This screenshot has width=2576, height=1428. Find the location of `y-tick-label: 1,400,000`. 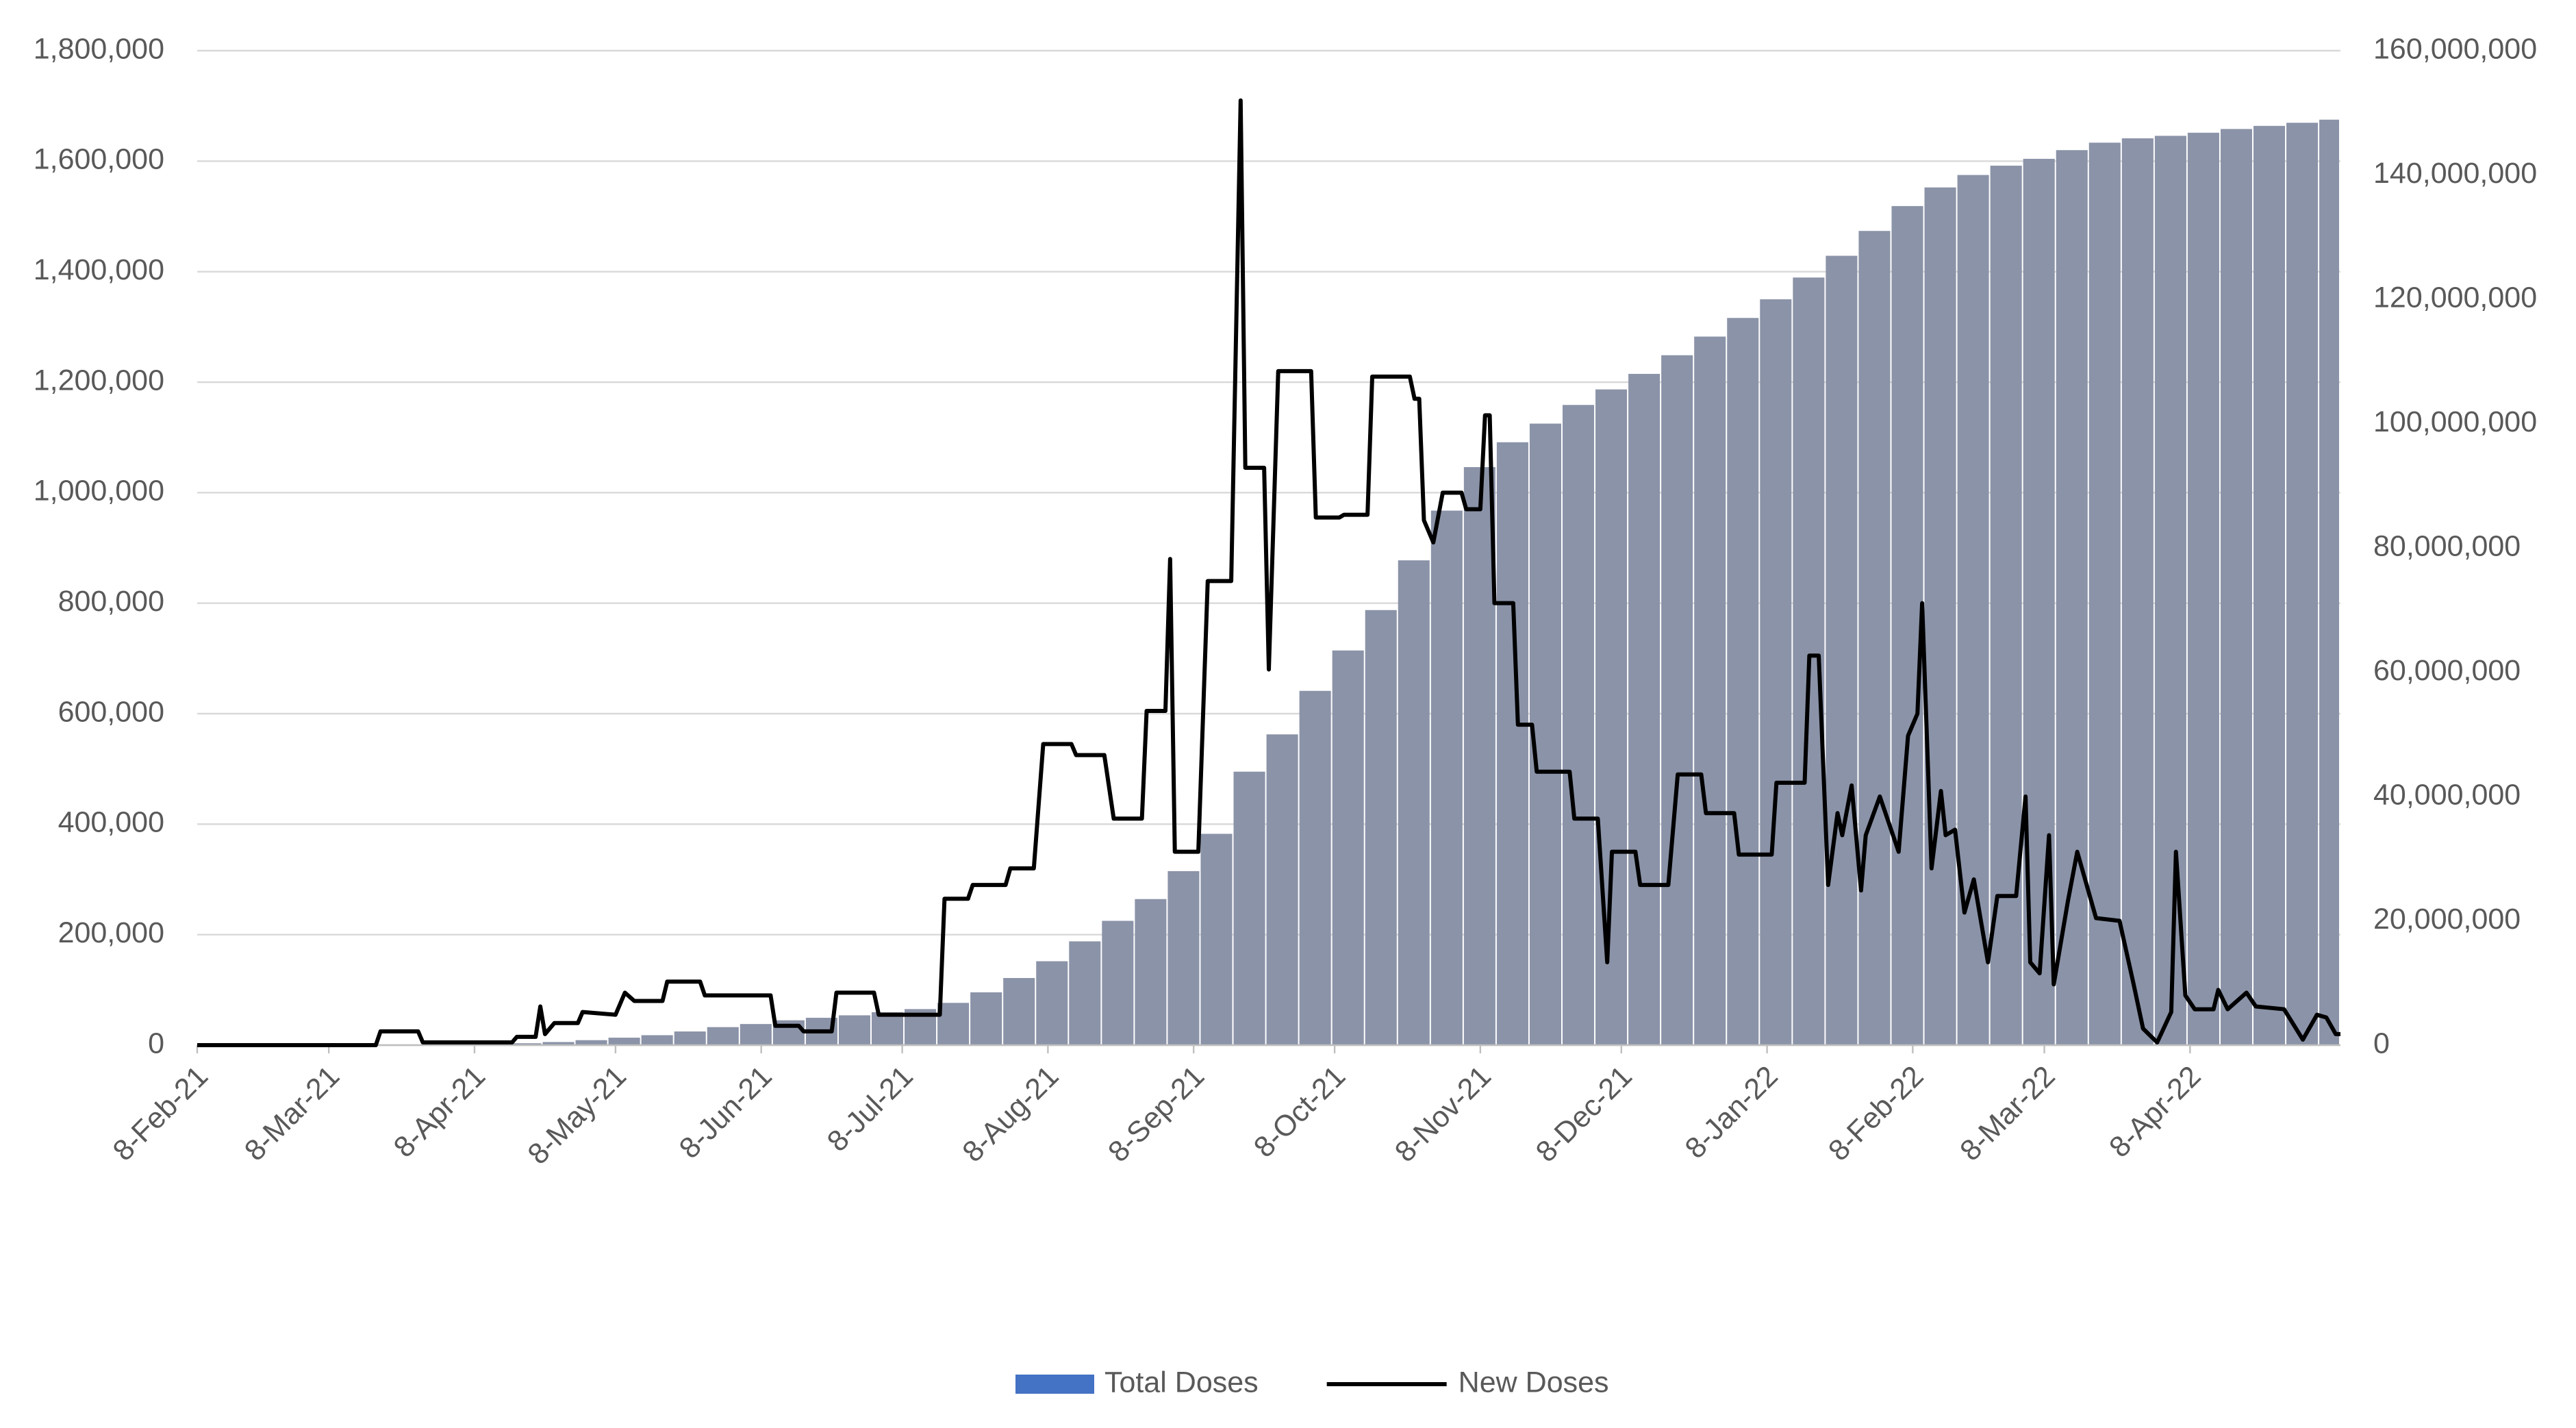

y-tick-label: 1,400,000 is located at coordinates (99, 269).